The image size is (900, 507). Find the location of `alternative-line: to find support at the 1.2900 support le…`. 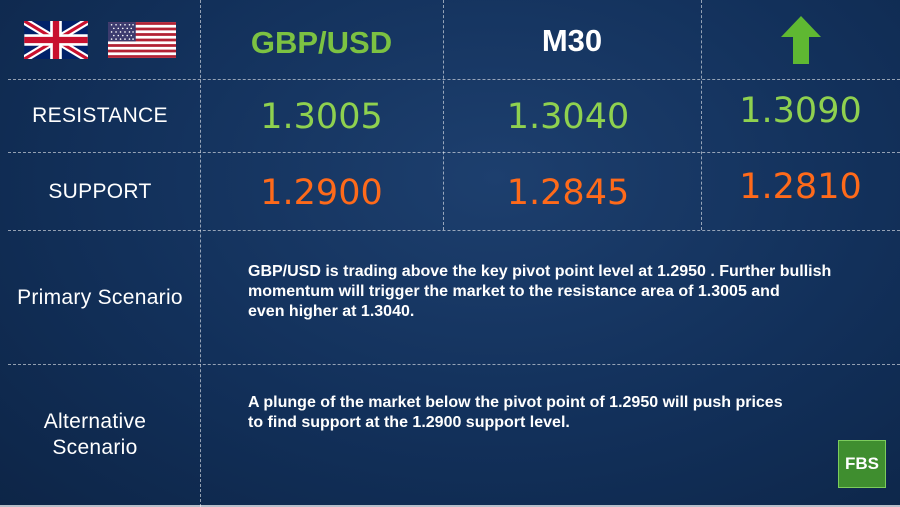

alternative-line: to find support at the 1.2900 support le… is located at coordinates (409, 422).